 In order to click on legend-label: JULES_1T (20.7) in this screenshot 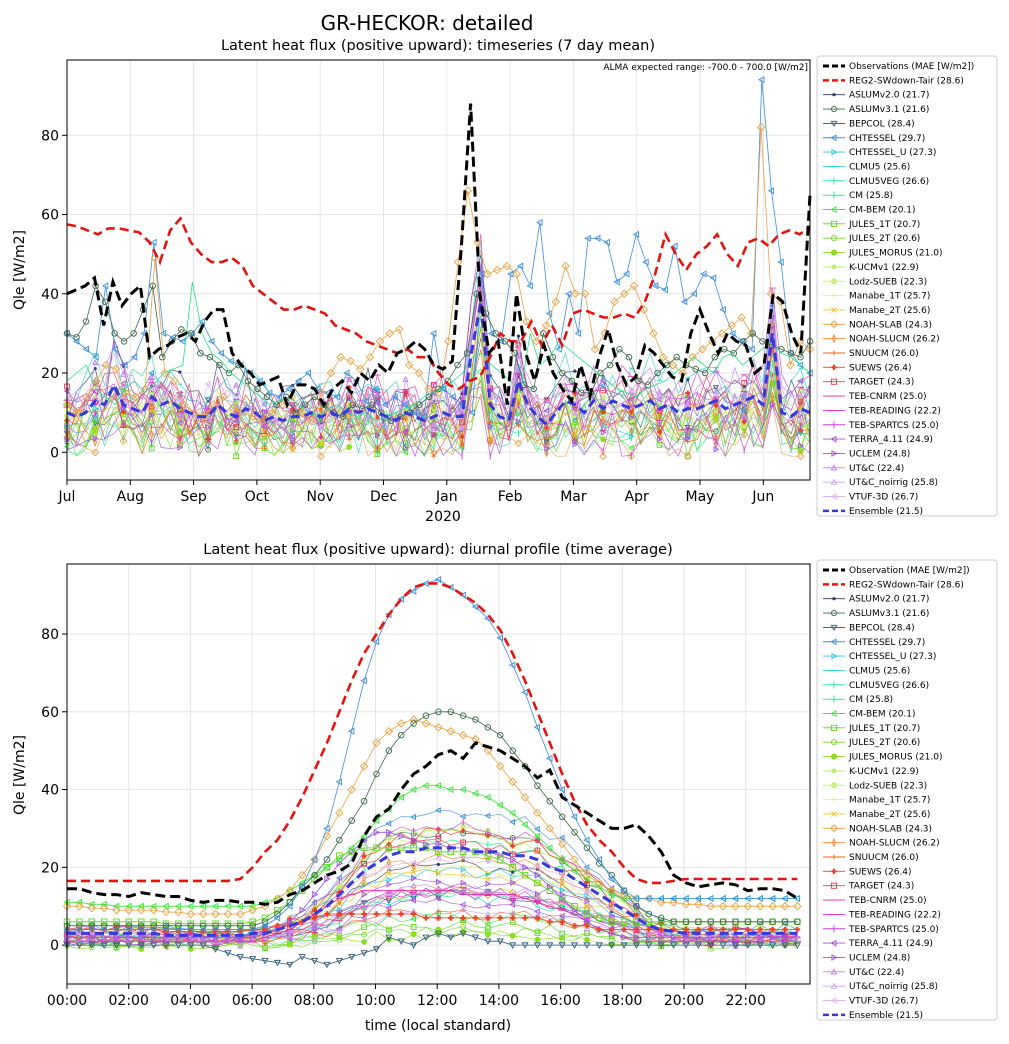, I will do `click(884, 729)`.